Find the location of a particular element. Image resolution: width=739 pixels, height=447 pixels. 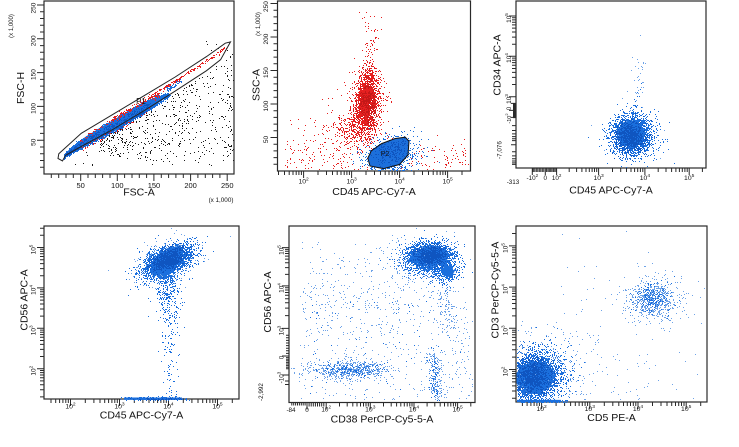

svg-text: FSC-A is located at coordinates (139, 193).